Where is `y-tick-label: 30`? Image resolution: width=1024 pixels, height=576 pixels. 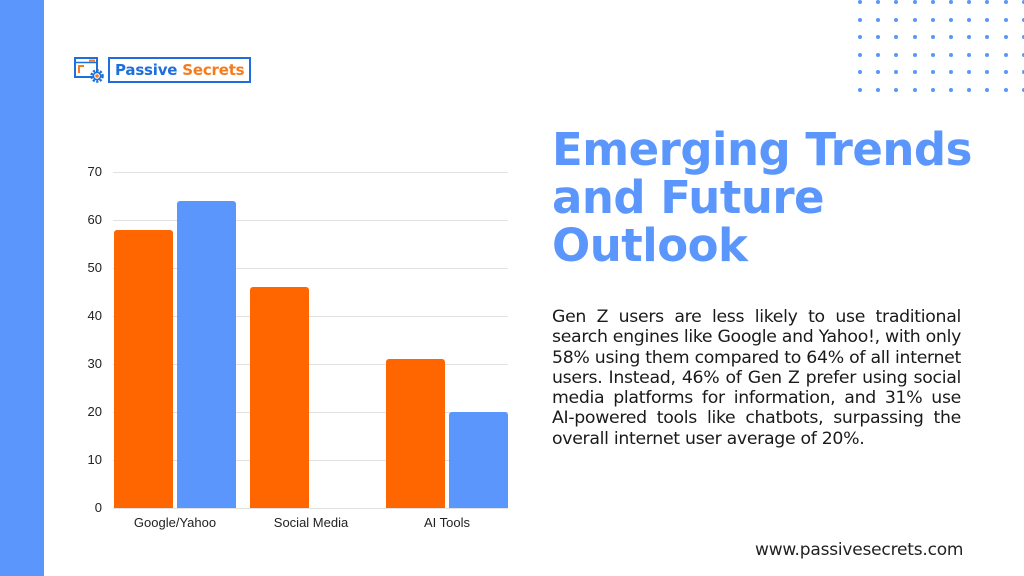
y-tick-label: 30 is located at coordinates (94, 363).